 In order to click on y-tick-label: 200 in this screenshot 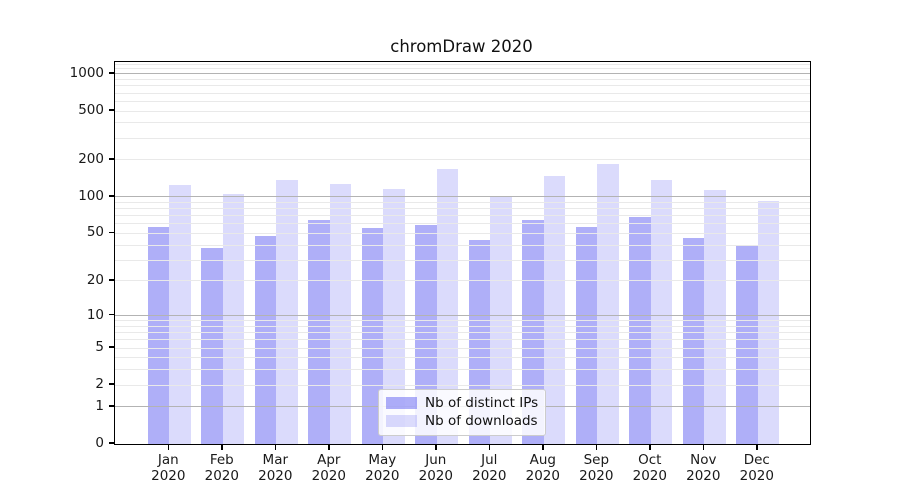, I will do `click(91, 158)`.